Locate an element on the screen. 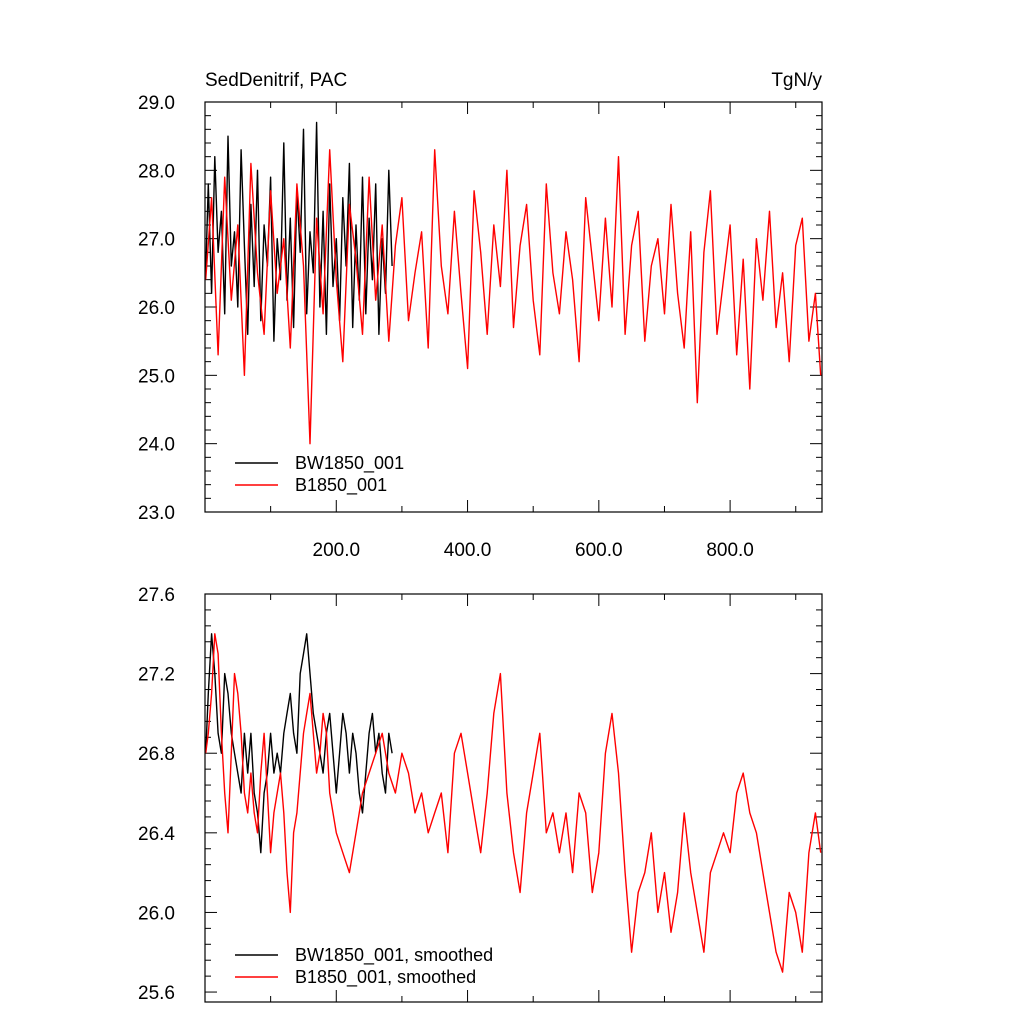  y-tick-label: 27.0 is located at coordinates (156, 240).